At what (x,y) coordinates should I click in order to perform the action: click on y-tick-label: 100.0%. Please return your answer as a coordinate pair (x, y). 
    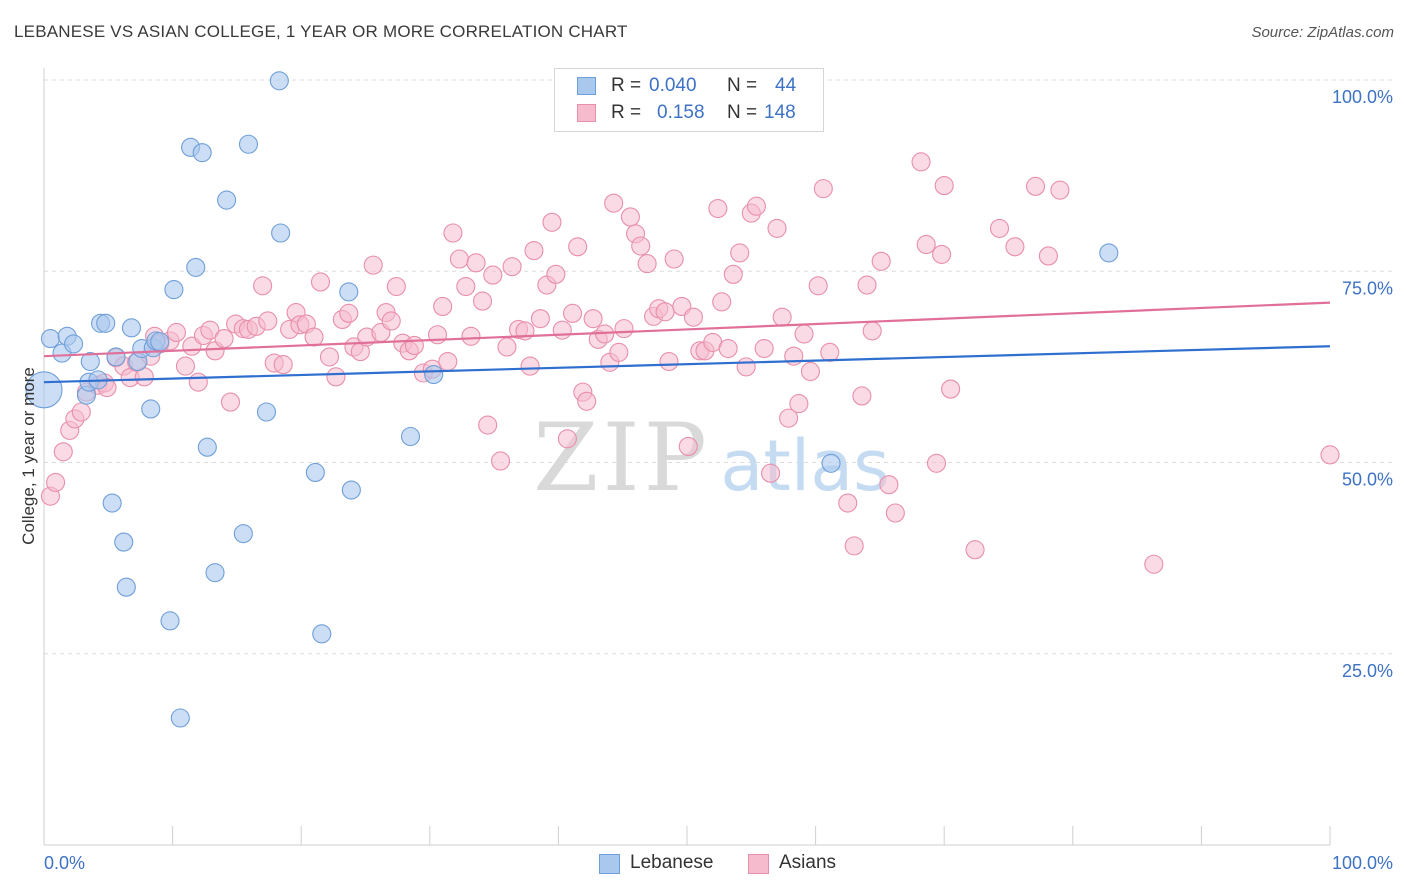
    Looking at the image, I should click on (1362, 97).